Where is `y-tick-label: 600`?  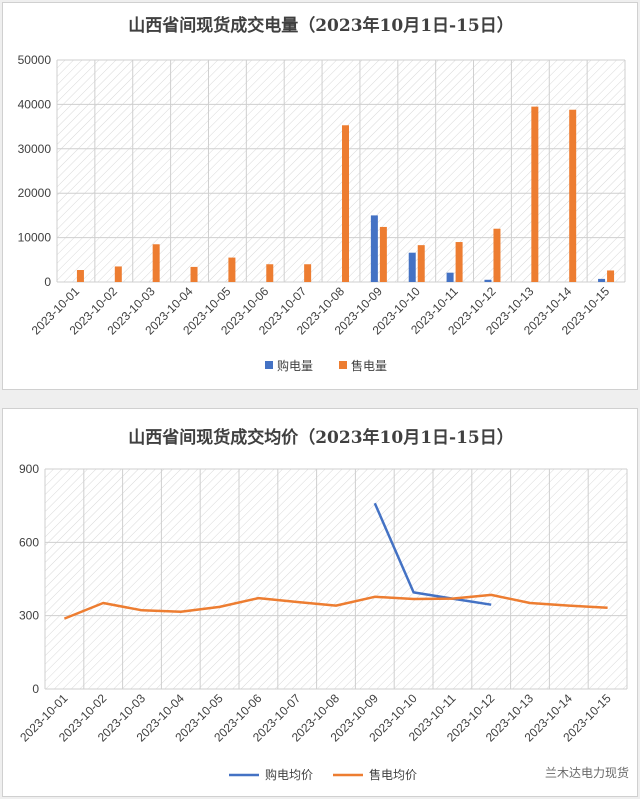
y-tick-label: 600 is located at coordinates (29, 542).